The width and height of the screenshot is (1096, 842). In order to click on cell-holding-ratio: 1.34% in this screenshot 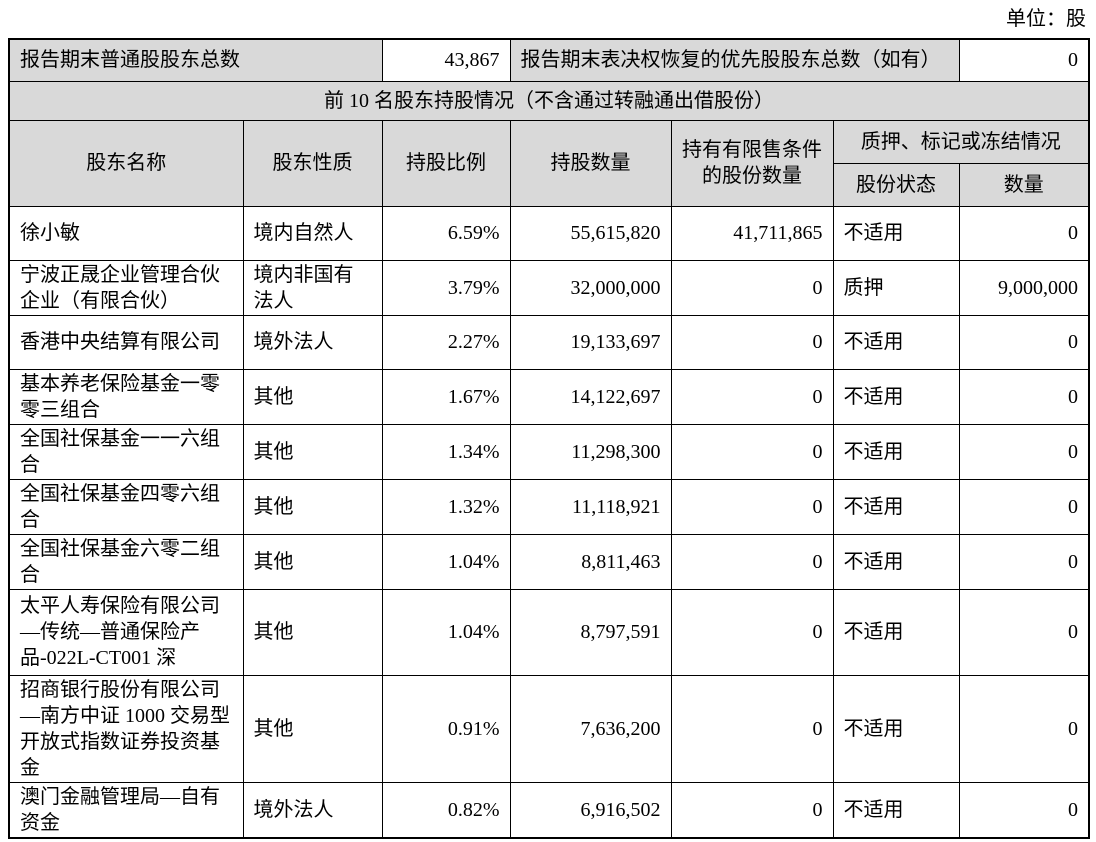, I will do `click(446, 451)`.